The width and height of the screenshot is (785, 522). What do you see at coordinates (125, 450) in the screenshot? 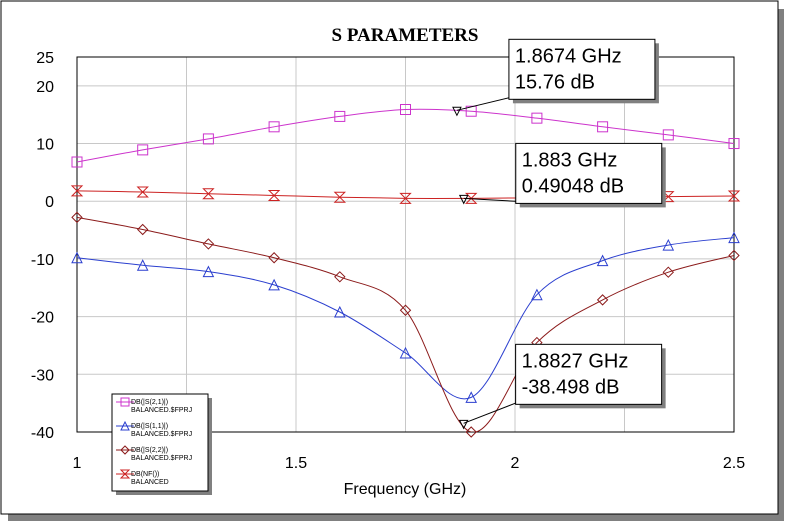
I see `legend-swatch-diamond` at bounding box center [125, 450].